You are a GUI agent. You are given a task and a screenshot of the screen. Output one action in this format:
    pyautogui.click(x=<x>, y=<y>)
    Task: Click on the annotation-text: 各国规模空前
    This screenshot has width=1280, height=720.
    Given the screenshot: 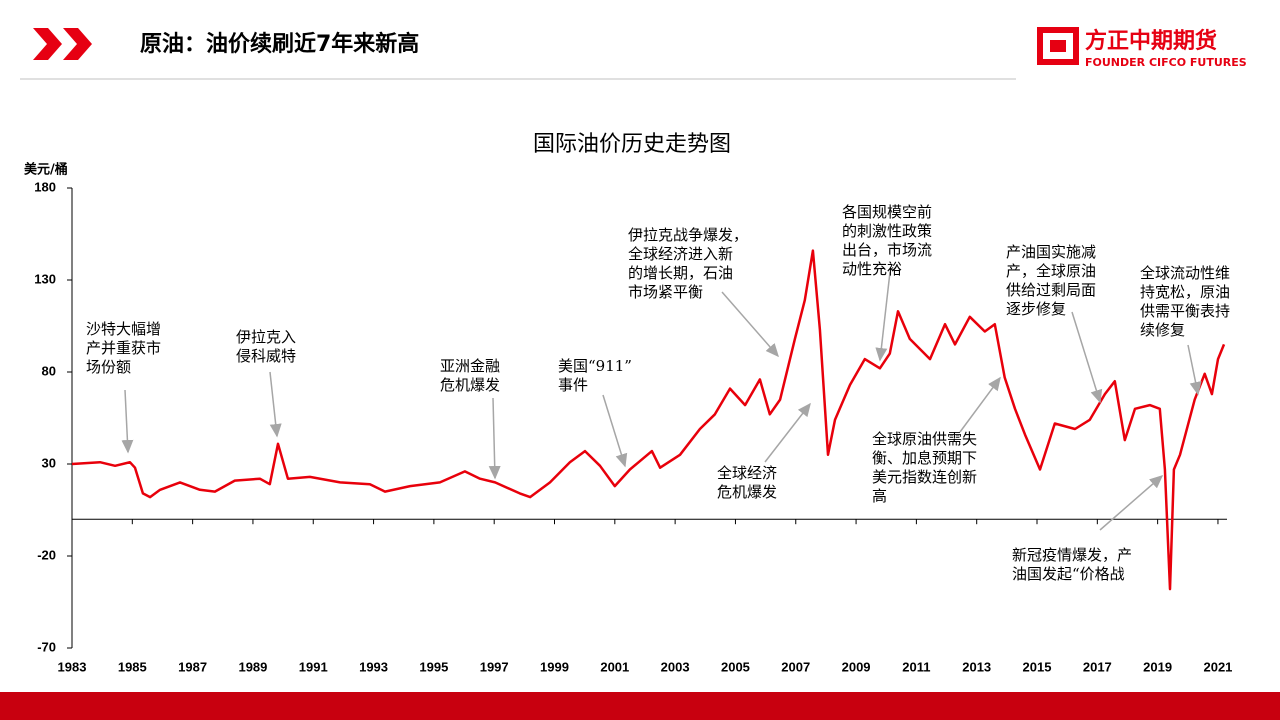 What is the action you would take?
    pyautogui.click(x=887, y=212)
    